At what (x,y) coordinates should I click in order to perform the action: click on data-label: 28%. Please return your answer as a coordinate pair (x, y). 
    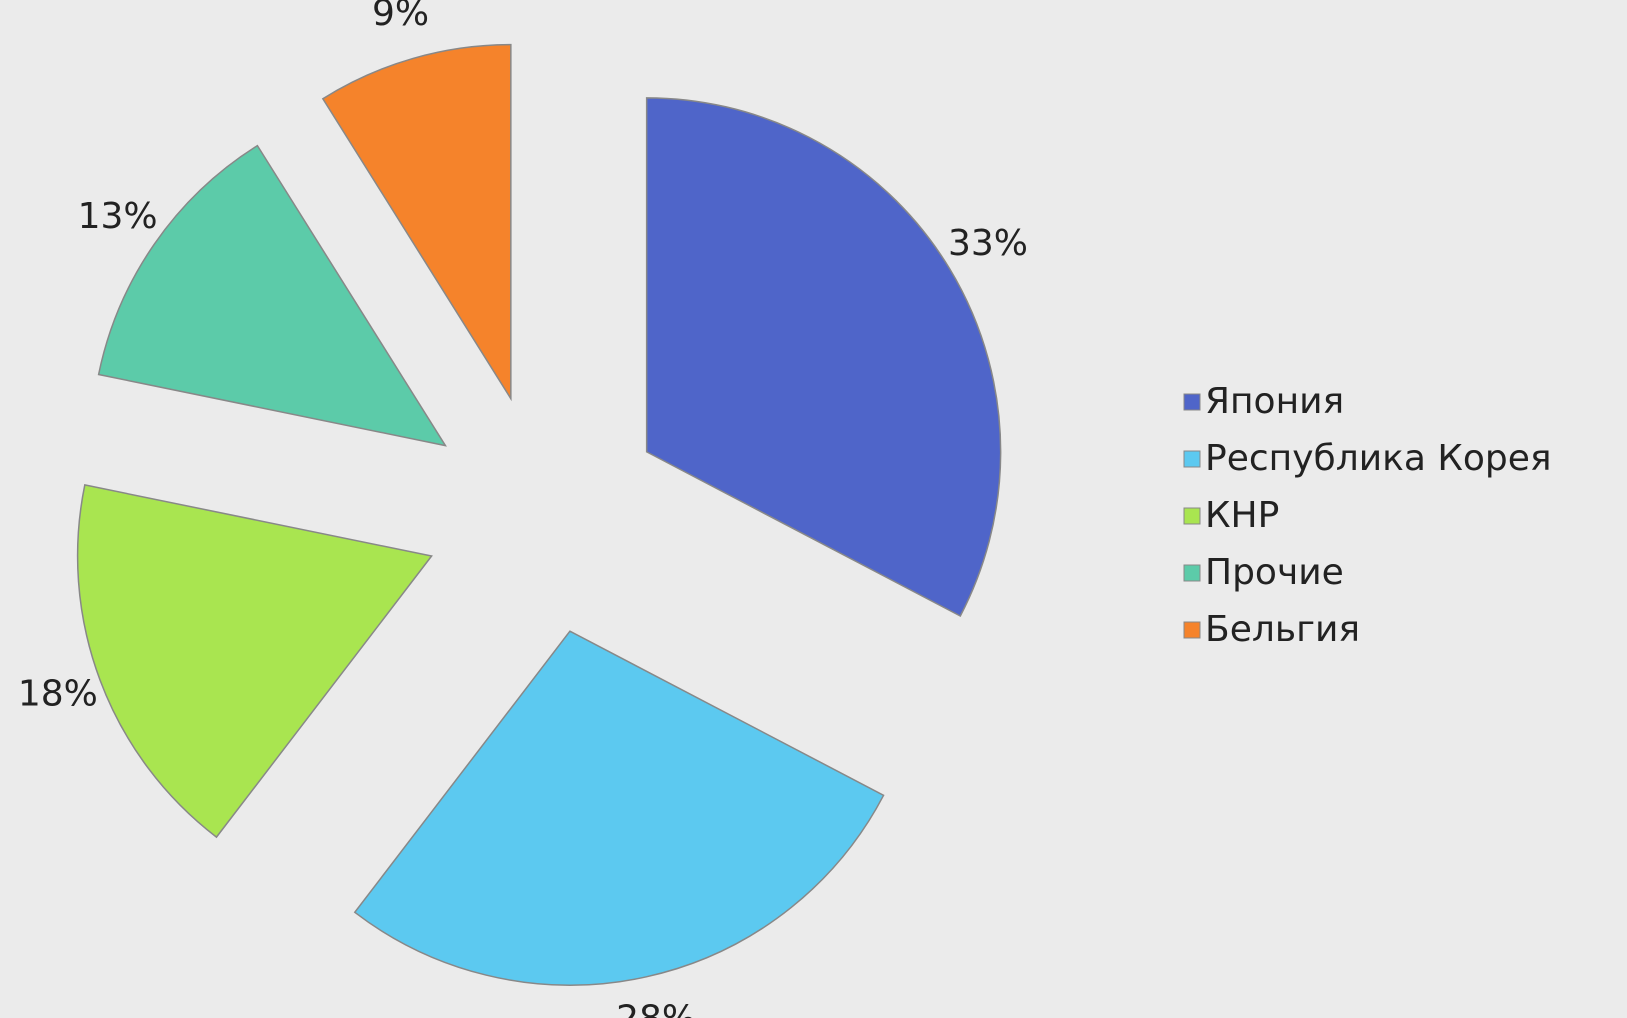
    Looking at the image, I should click on (656, 1008).